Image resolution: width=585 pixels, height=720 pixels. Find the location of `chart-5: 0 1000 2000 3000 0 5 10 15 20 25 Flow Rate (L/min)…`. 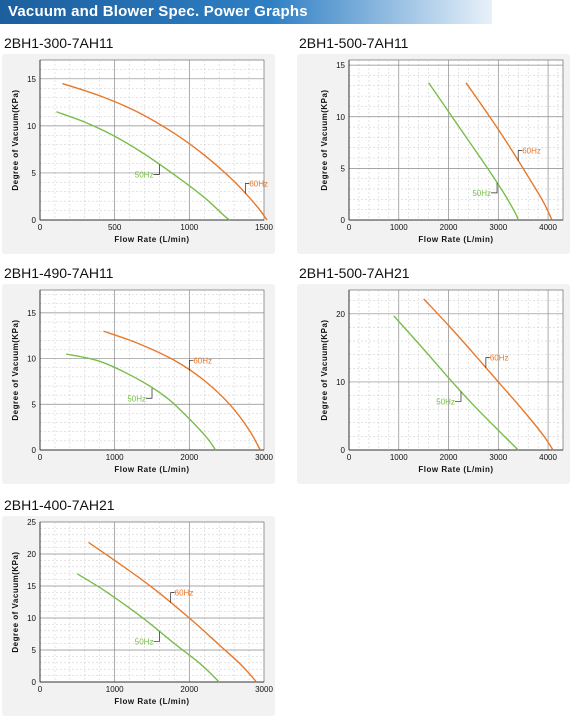

chart-5: 0 1000 2000 3000 0 5 10 15 20 25 Flow Rate (L/min)… is located at coordinates (142, 612).